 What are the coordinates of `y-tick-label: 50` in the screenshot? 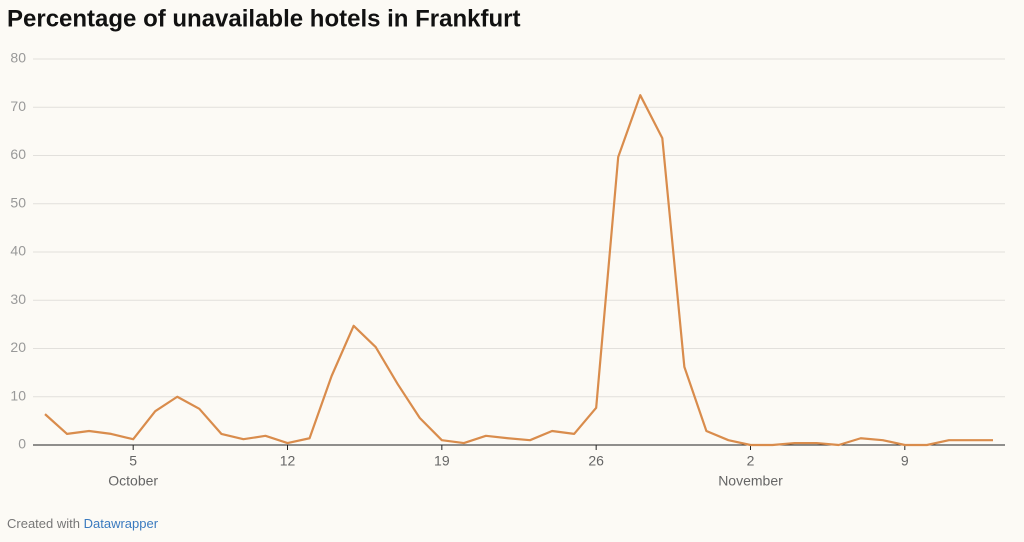 It's located at (18, 202).